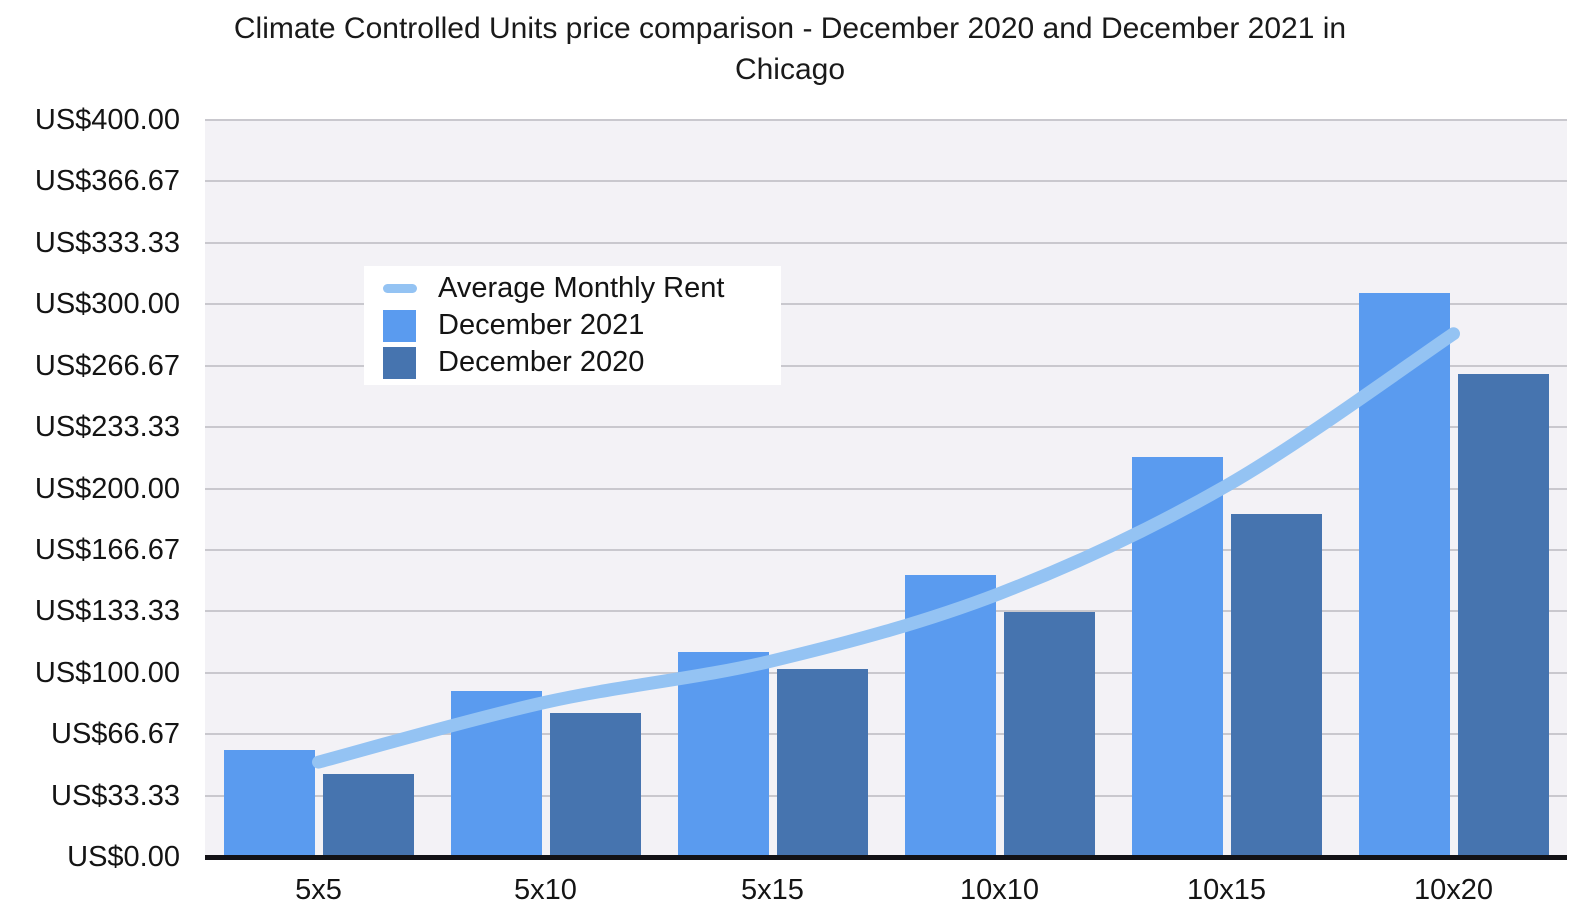 The width and height of the screenshot is (1580, 914). I want to click on x-axis-tick-label: 5x5, so click(318, 890).